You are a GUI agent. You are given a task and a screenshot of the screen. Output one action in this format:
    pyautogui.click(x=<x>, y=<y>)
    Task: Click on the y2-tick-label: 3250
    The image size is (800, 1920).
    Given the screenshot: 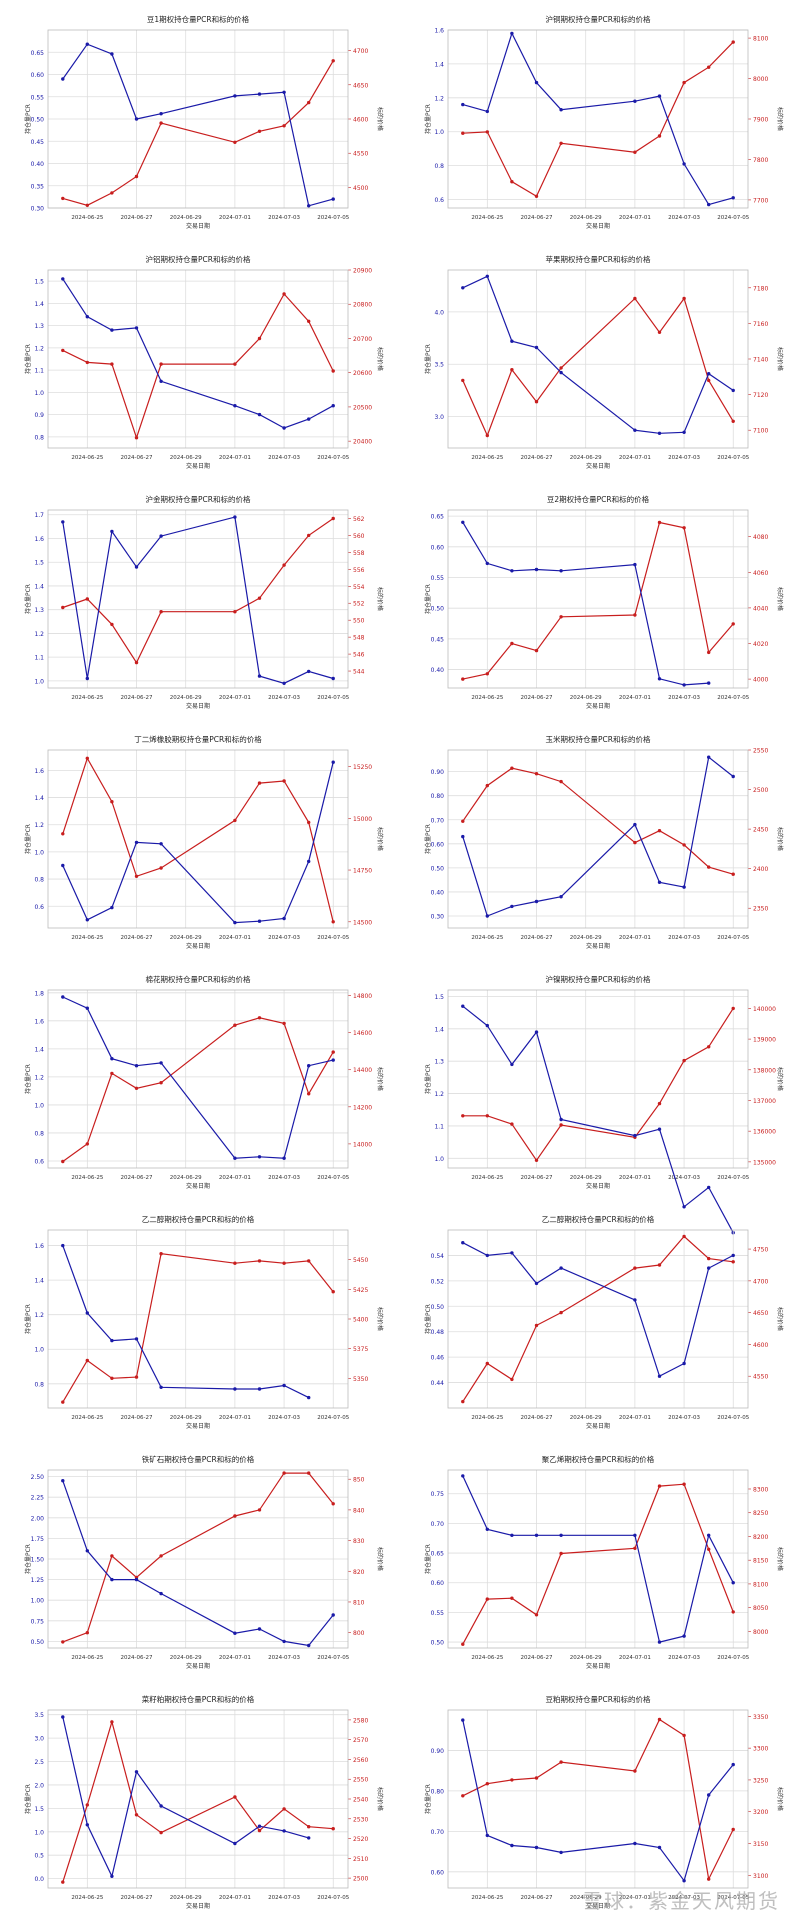 What is the action you would take?
    pyautogui.click(x=760, y=1780)
    